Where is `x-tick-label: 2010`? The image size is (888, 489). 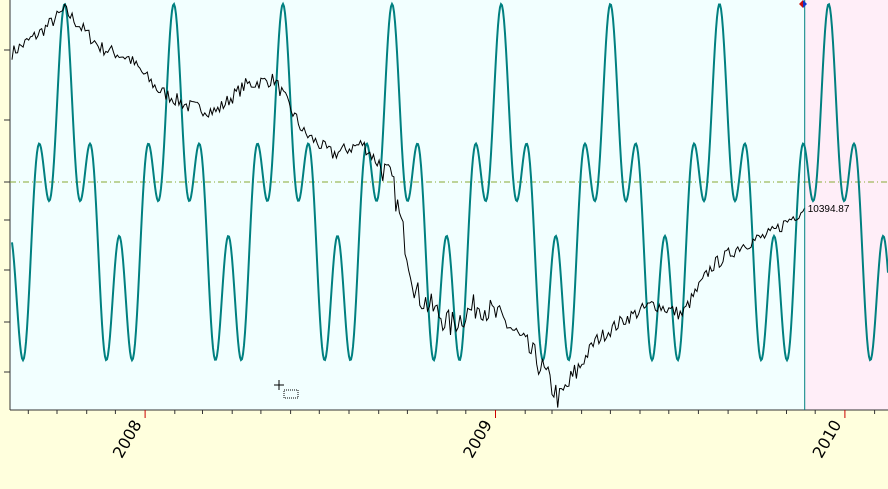
x-tick-label: 2010 is located at coordinates (827, 439).